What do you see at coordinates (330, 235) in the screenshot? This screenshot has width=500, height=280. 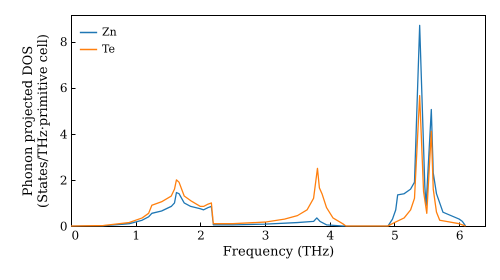 I see `x-tick-label: 4` at bounding box center [330, 235].